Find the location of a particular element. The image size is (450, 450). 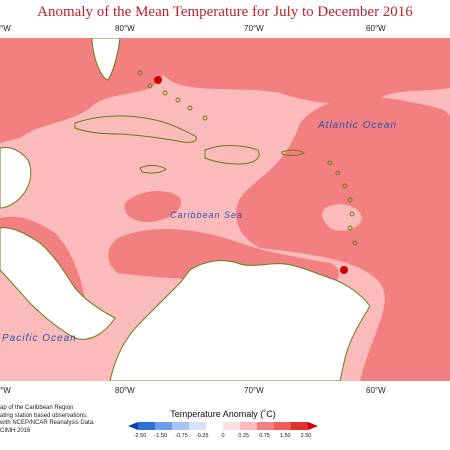

legend-title: Temperature Anomaly (˚C) is located at coordinates (223, 414).